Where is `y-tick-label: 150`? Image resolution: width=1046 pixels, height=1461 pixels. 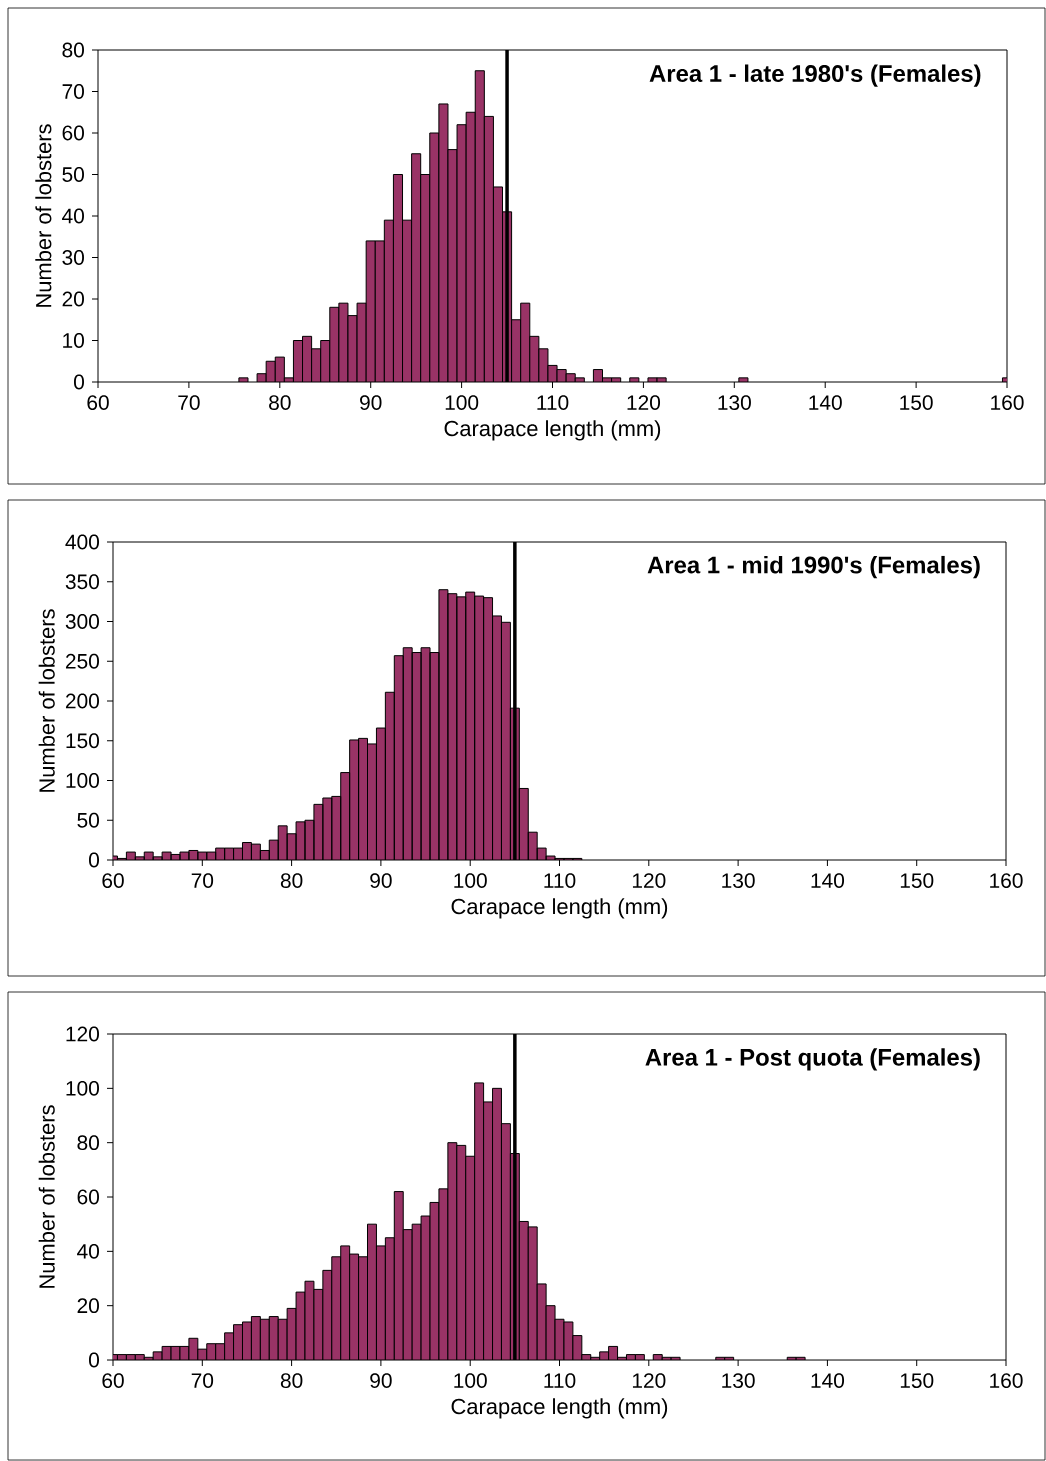 y-tick-label: 150 is located at coordinates (82, 741).